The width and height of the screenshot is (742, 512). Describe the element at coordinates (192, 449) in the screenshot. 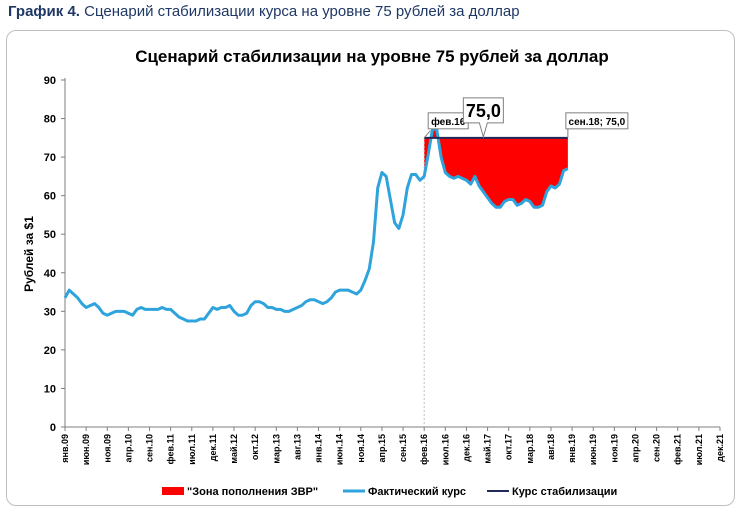

I see `x-tick-label: июл.11` at that location.